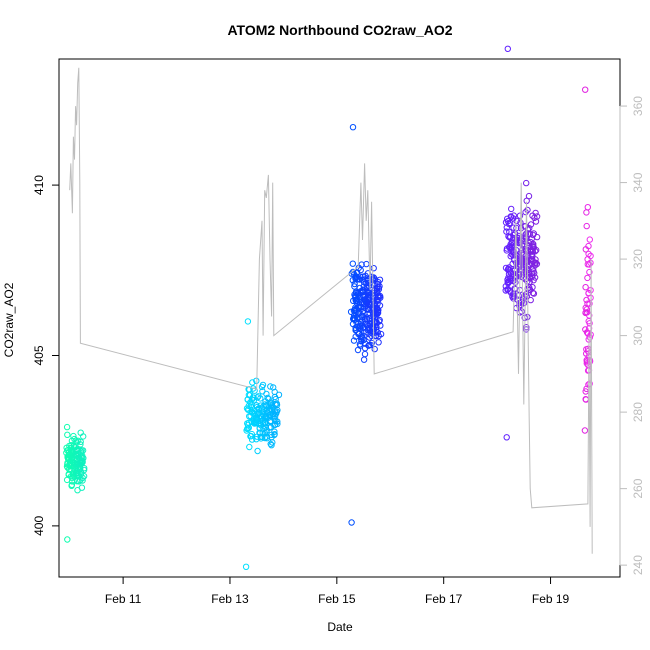  Describe the element at coordinates (230, 599) in the screenshot. I see `x-tick-label: Feb 13` at that location.